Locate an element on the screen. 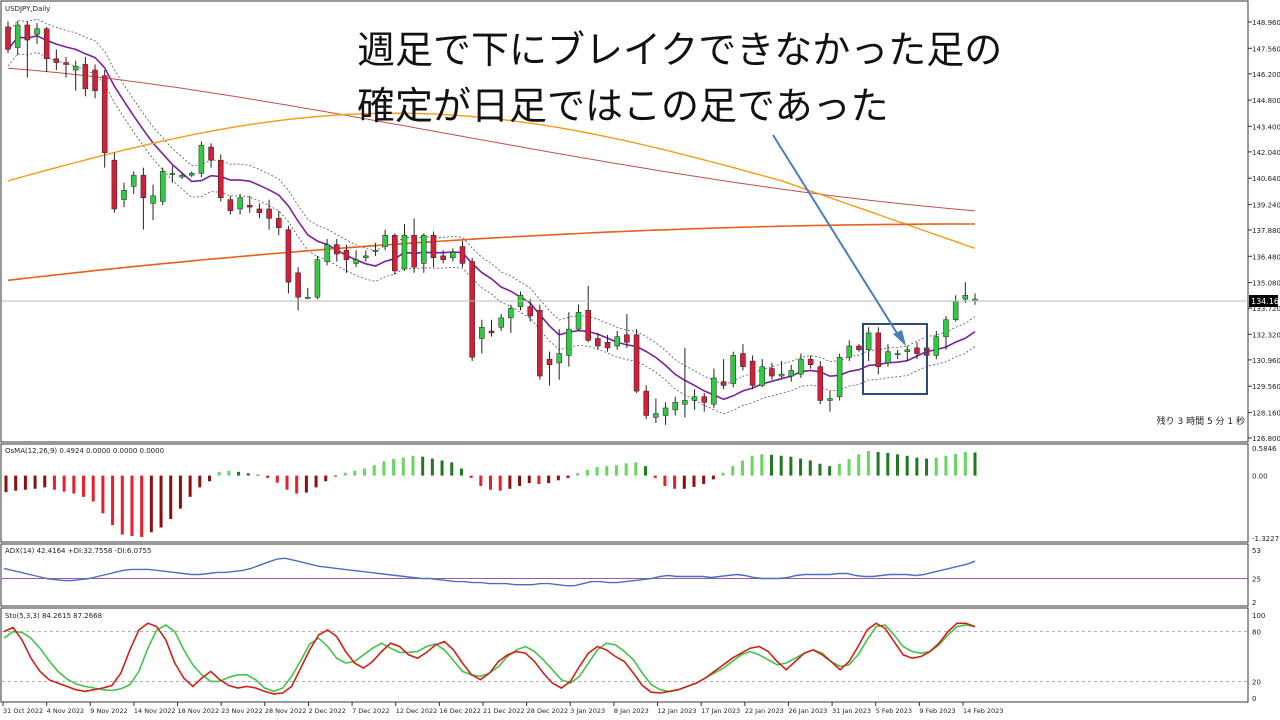 Image resolution: width=1280 pixels, height=720 pixels. annotation-arrow is located at coordinates (836, 236).